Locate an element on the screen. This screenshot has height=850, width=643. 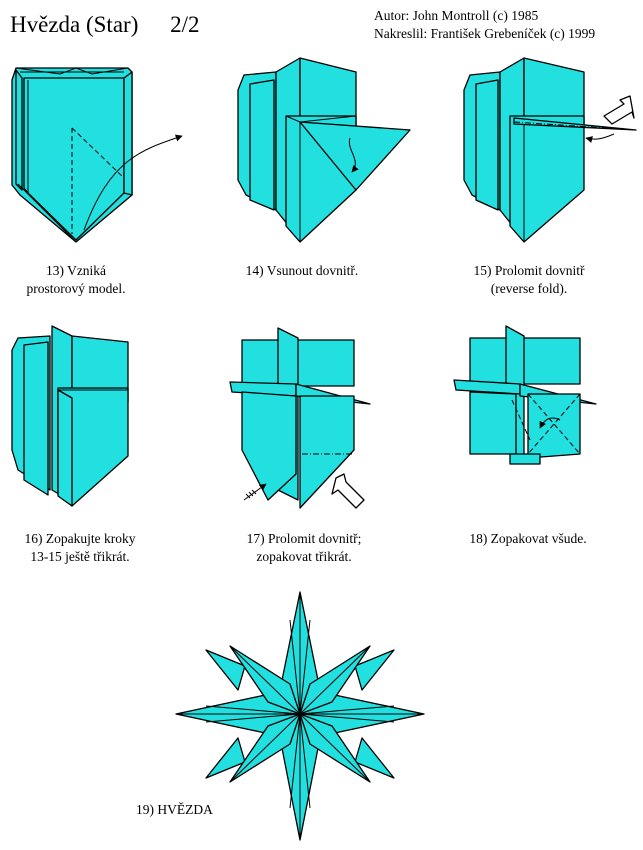
step-17-caption: 17) Prolomit dovnitř; zopakovat třikrát. is located at coordinates (304, 548).